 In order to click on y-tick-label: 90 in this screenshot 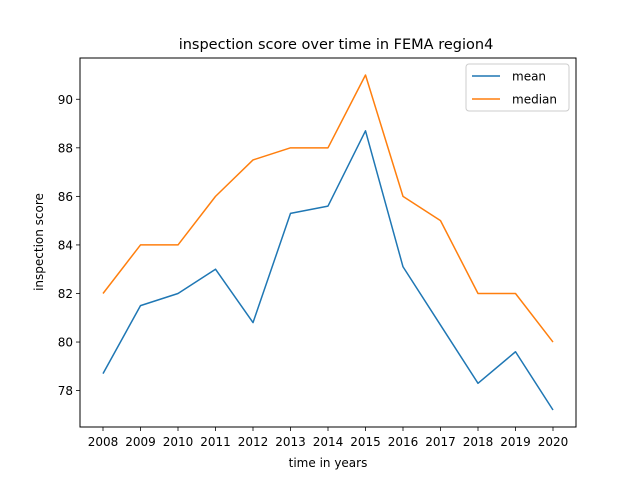, I will do `click(65, 100)`.